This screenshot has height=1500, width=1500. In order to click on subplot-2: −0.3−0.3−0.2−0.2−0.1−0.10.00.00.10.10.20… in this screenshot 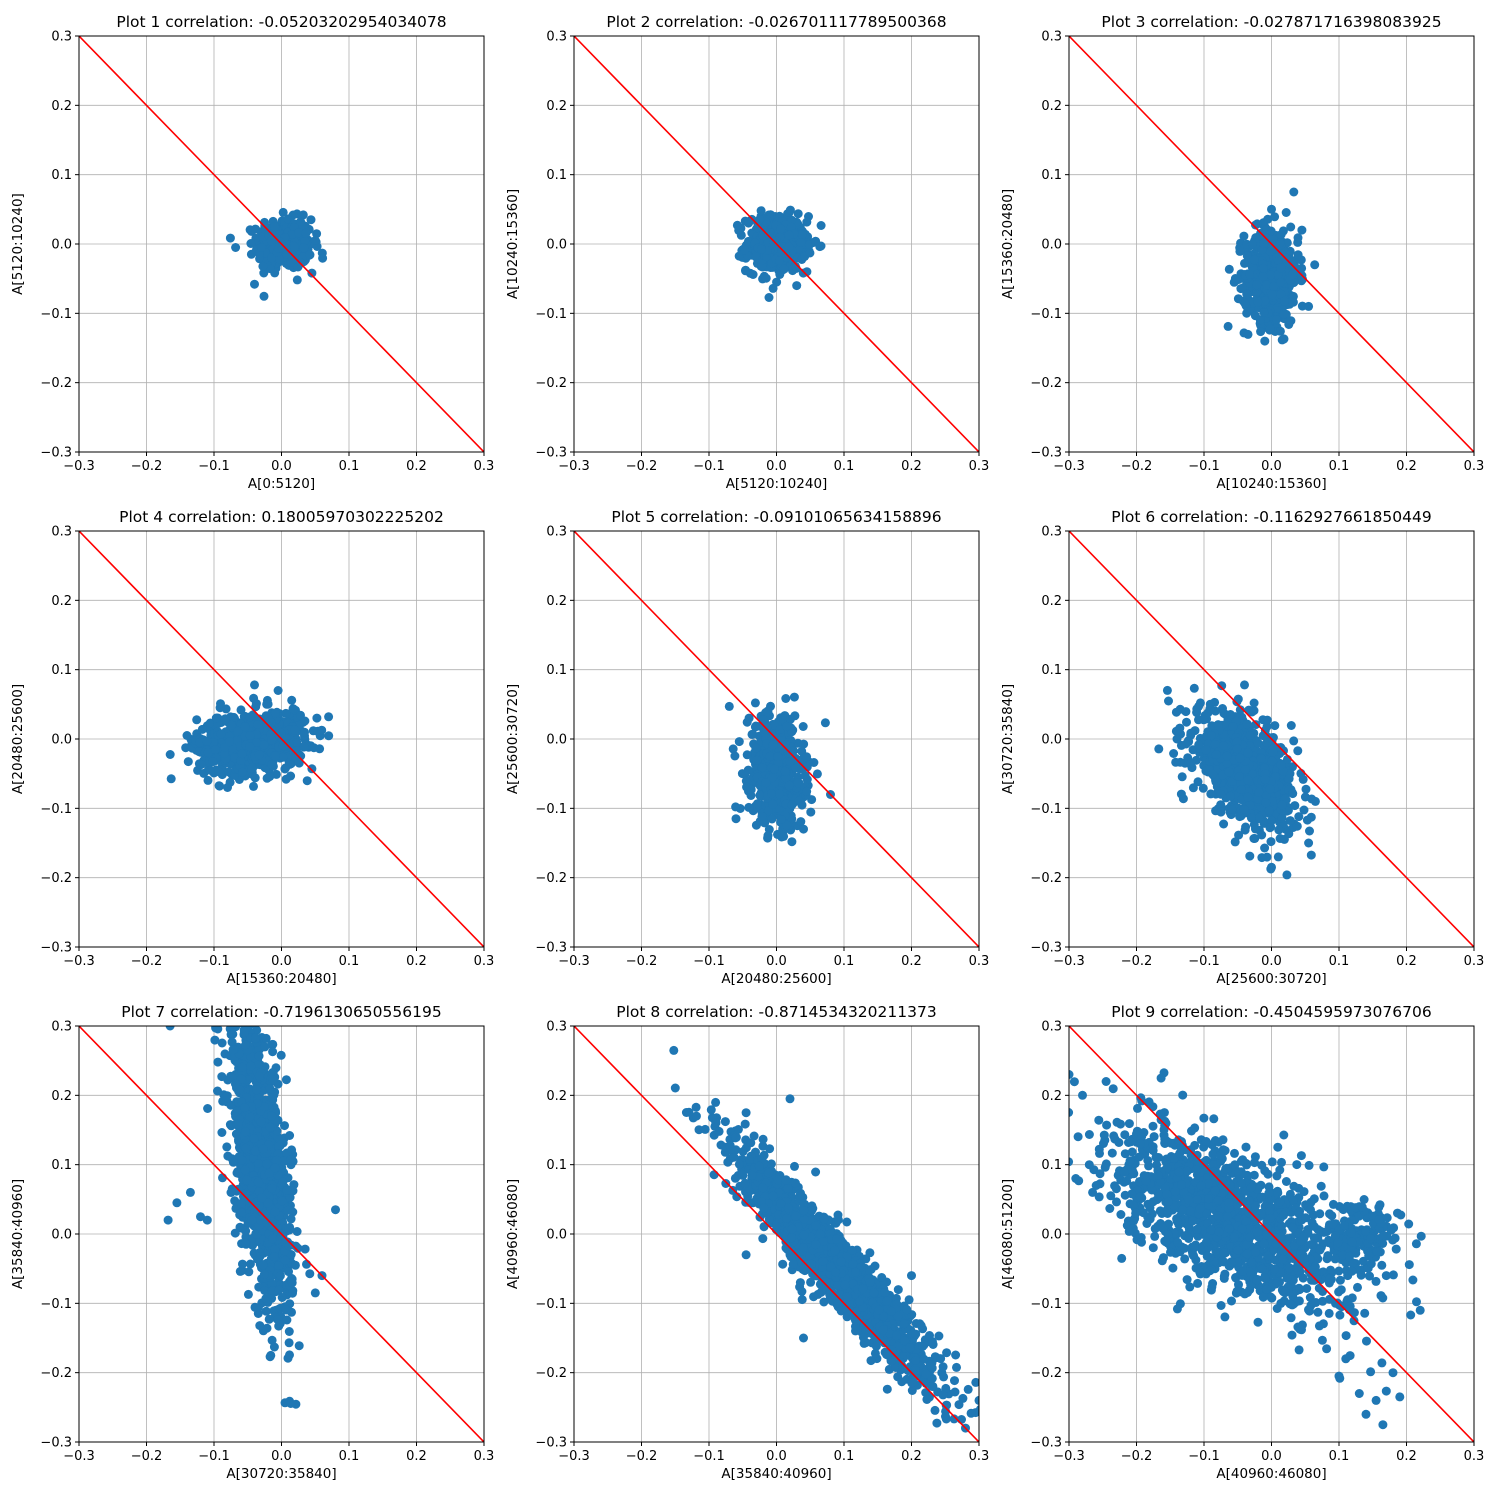, I will do `click(747, 252)`.